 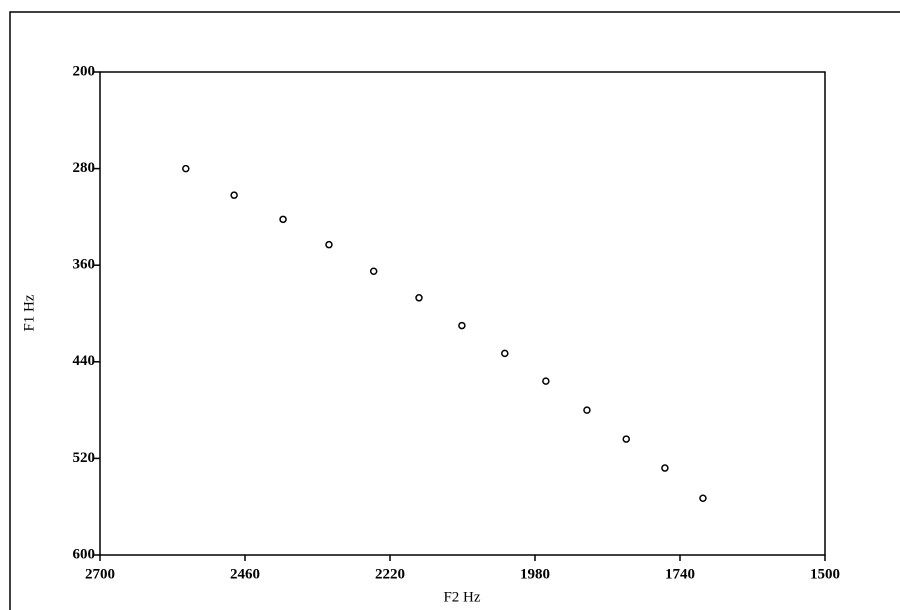 I want to click on x-tick-label: 1500, so click(x=825, y=574).